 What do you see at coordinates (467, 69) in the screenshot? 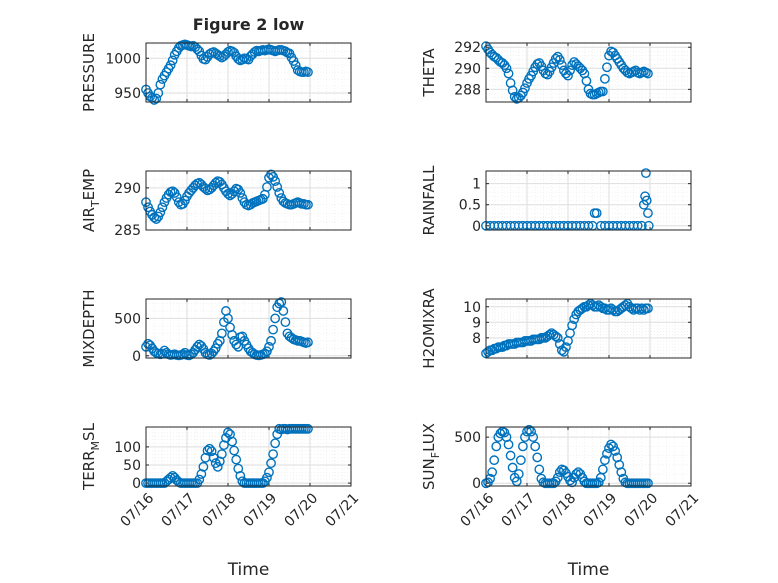
I see `y-tick-label: 290` at bounding box center [467, 69].